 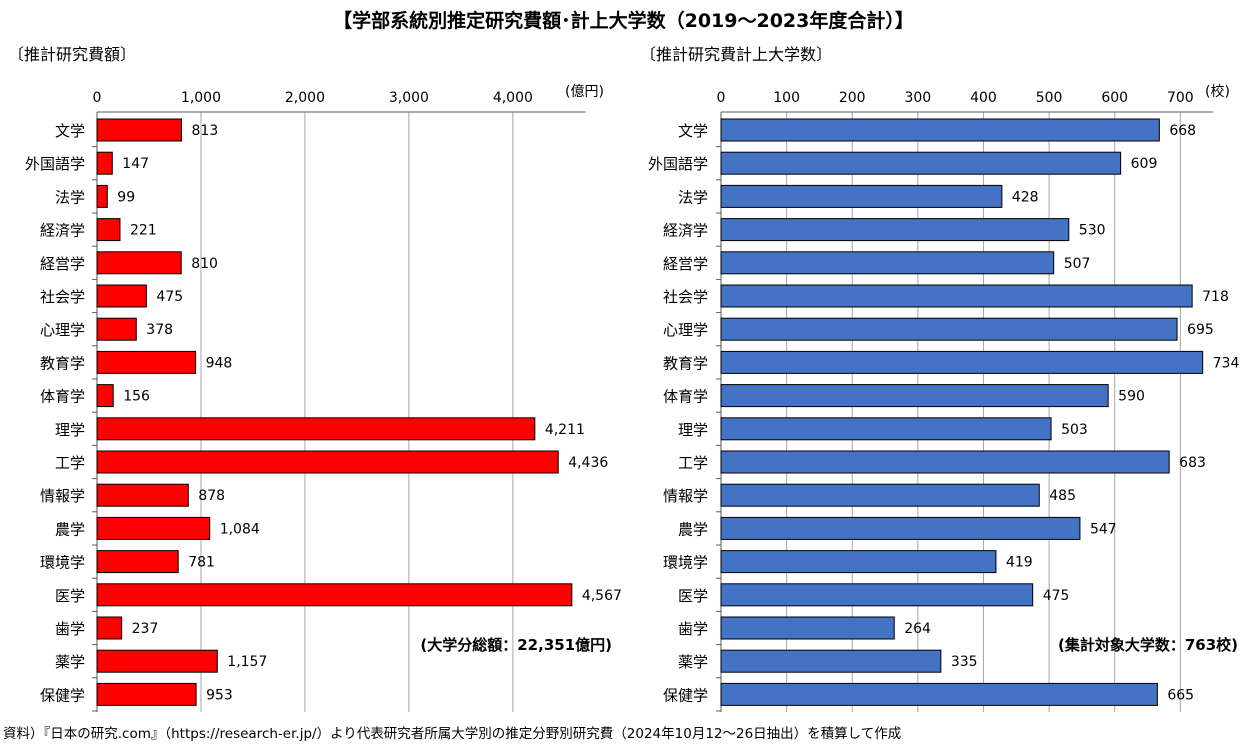 What do you see at coordinates (917, 629) in the screenshot?
I see `univ-value-label: 264` at bounding box center [917, 629].